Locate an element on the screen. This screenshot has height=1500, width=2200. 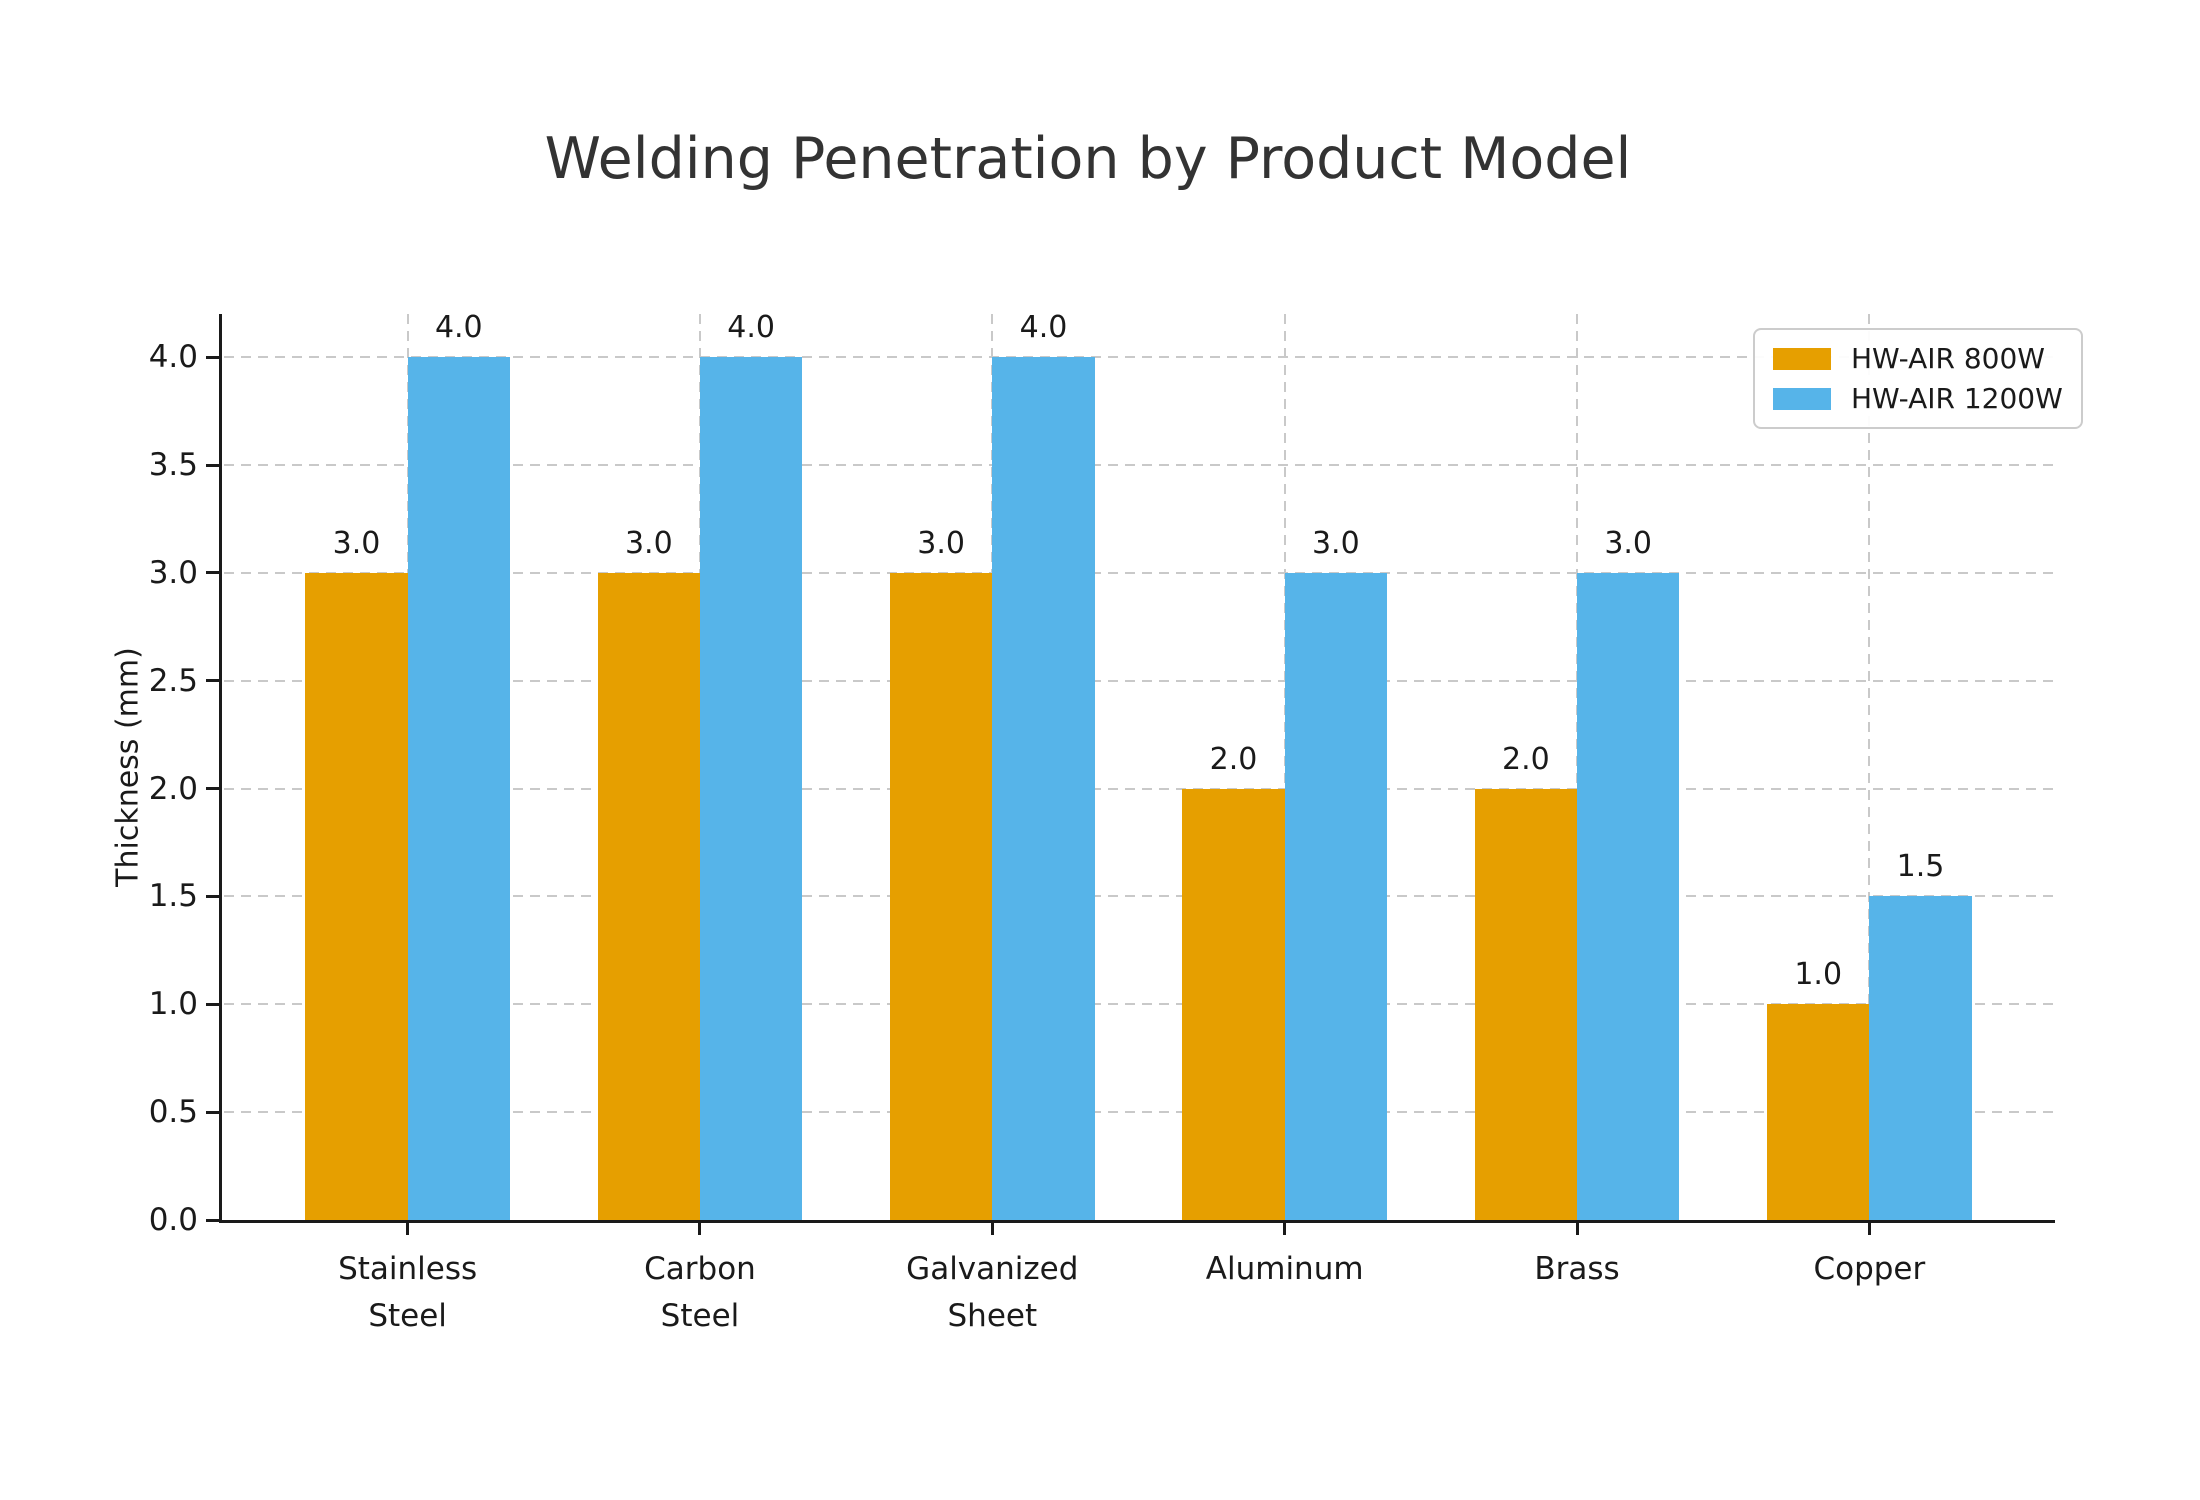
y-tick-label: 2.5 is located at coordinates (173, 680).